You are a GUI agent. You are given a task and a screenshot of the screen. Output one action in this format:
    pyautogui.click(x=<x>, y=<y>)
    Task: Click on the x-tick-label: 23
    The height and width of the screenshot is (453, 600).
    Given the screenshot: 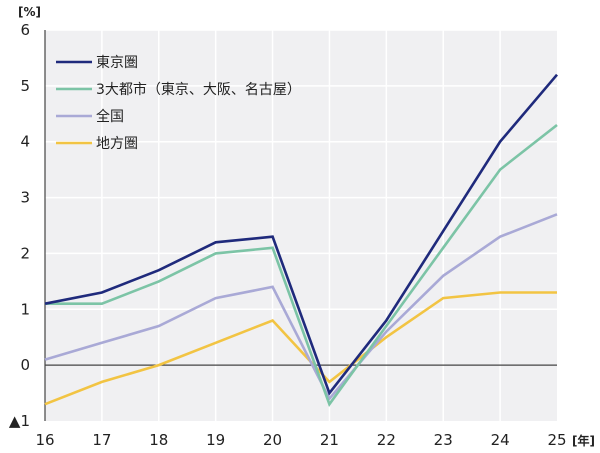 What is the action you would take?
    pyautogui.click(x=443, y=440)
    